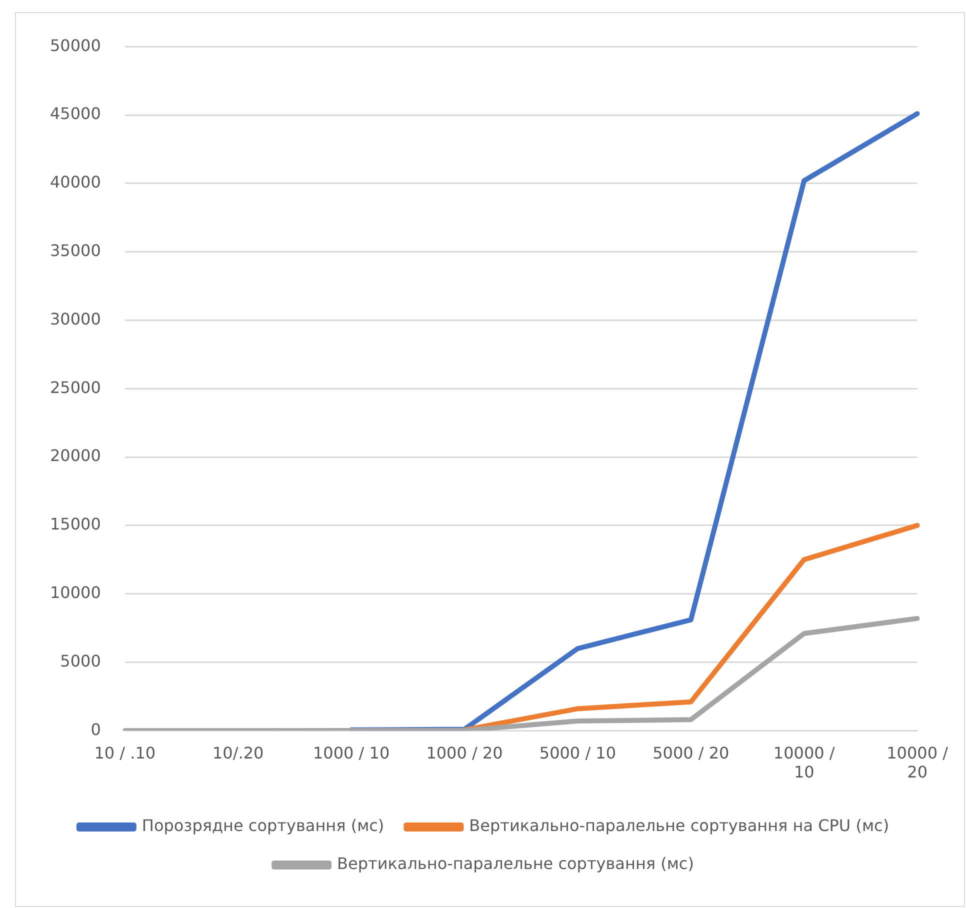  I want to click on y-tick-label: 35000, so click(75, 250).